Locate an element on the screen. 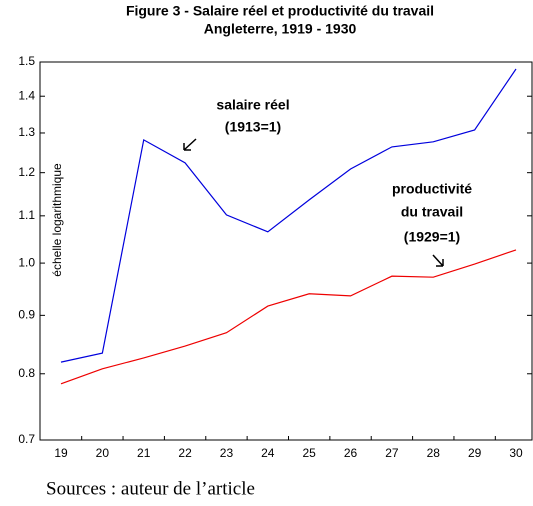 This screenshot has width=533, height=506. source-note: Sources : auteur de l’article is located at coordinates (150, 488).